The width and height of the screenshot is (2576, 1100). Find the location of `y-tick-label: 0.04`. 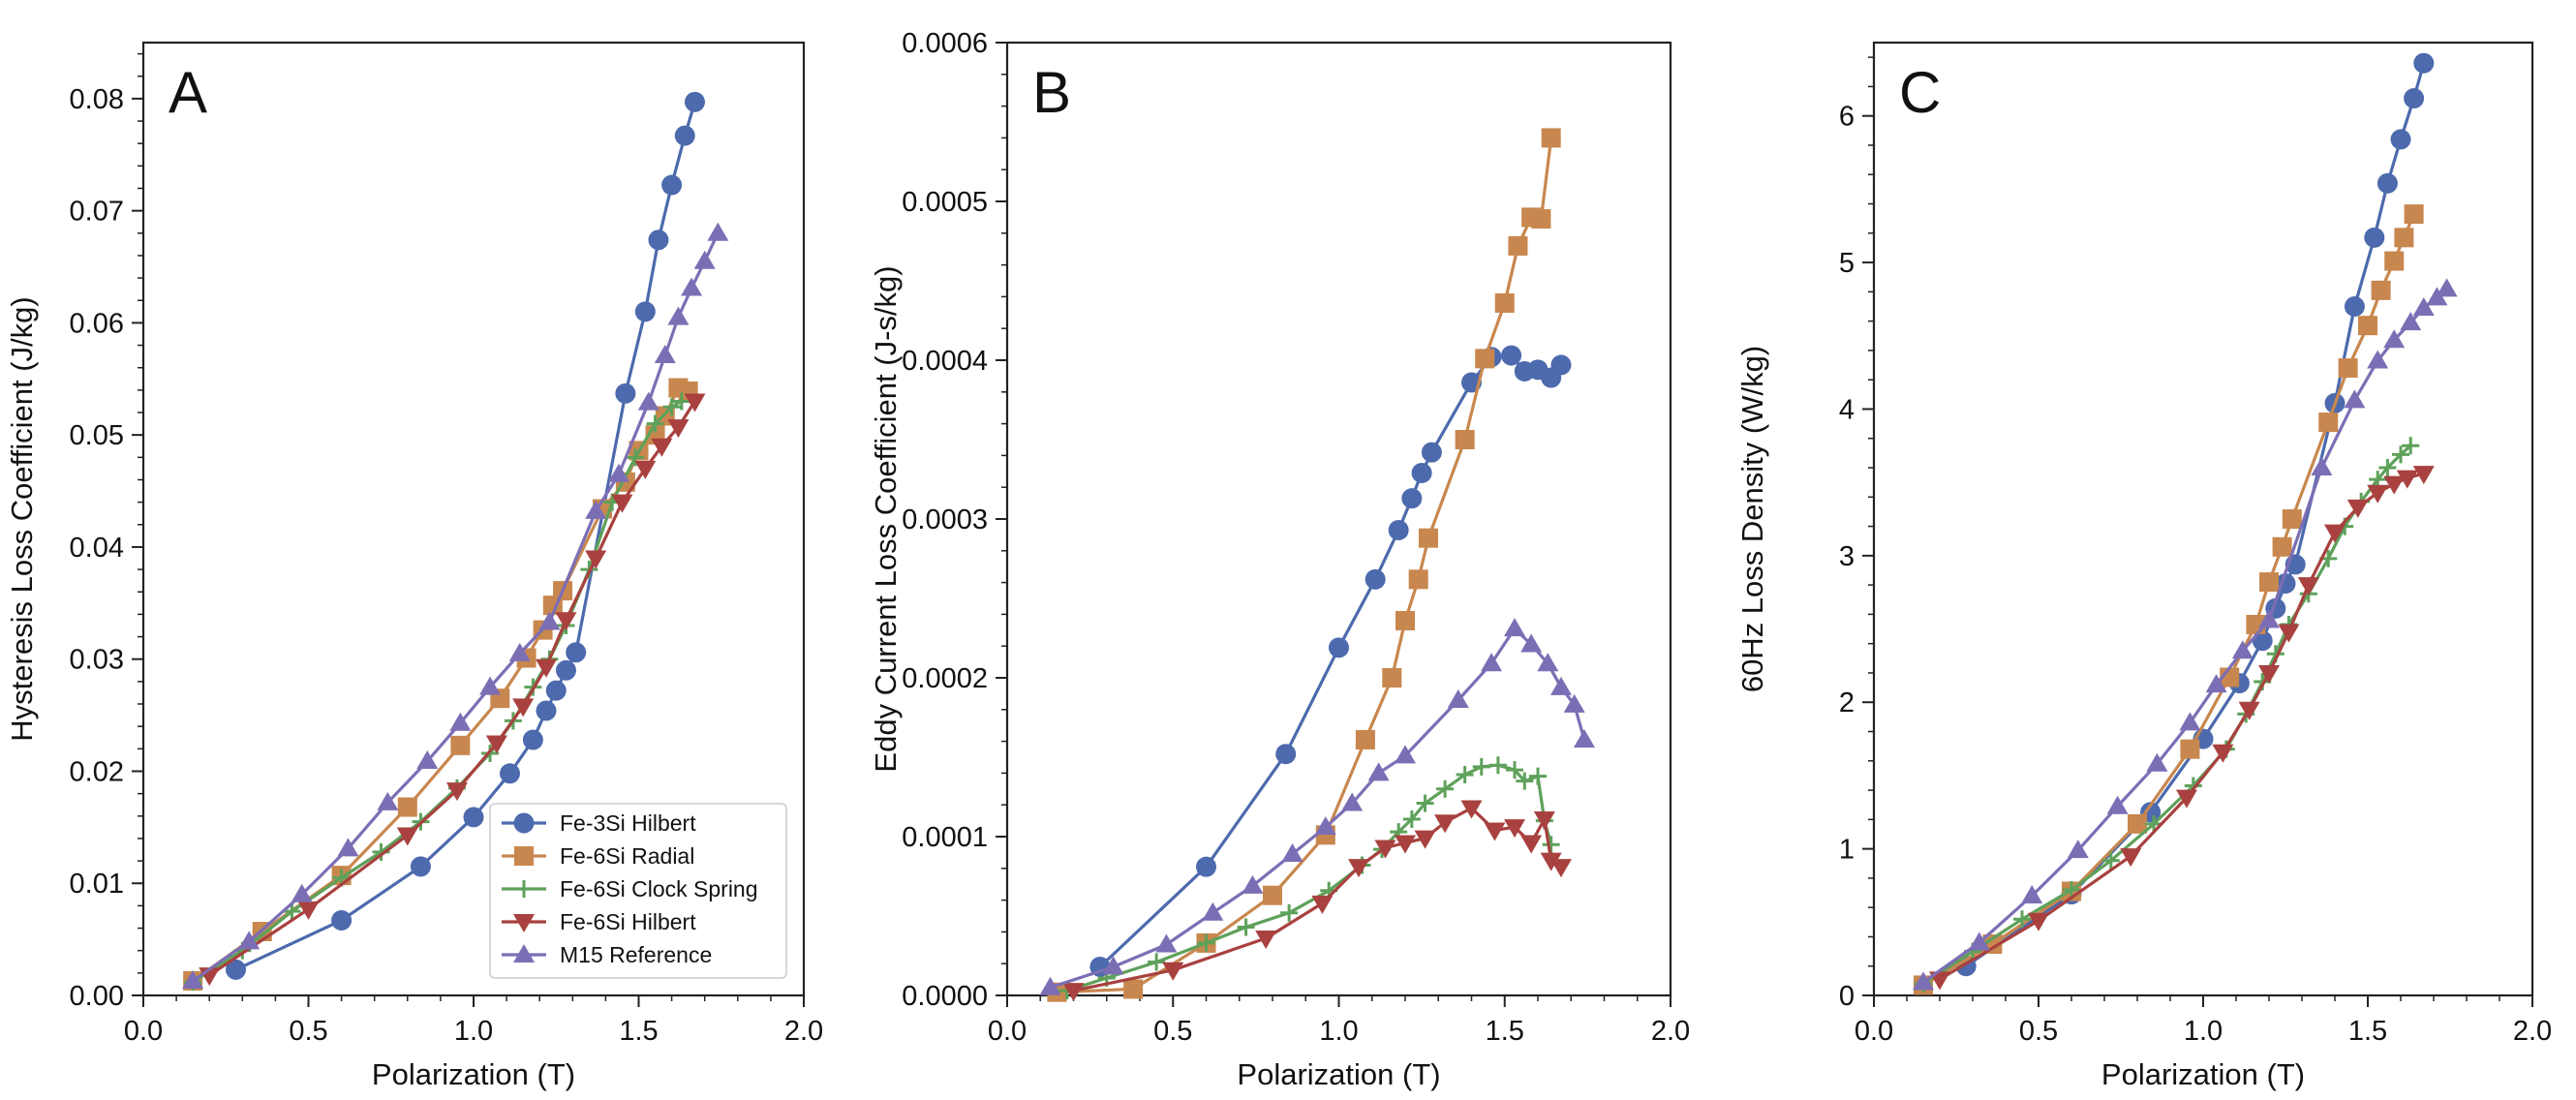

y-tick-label: 0.04 is located at coordinates (97, 549).